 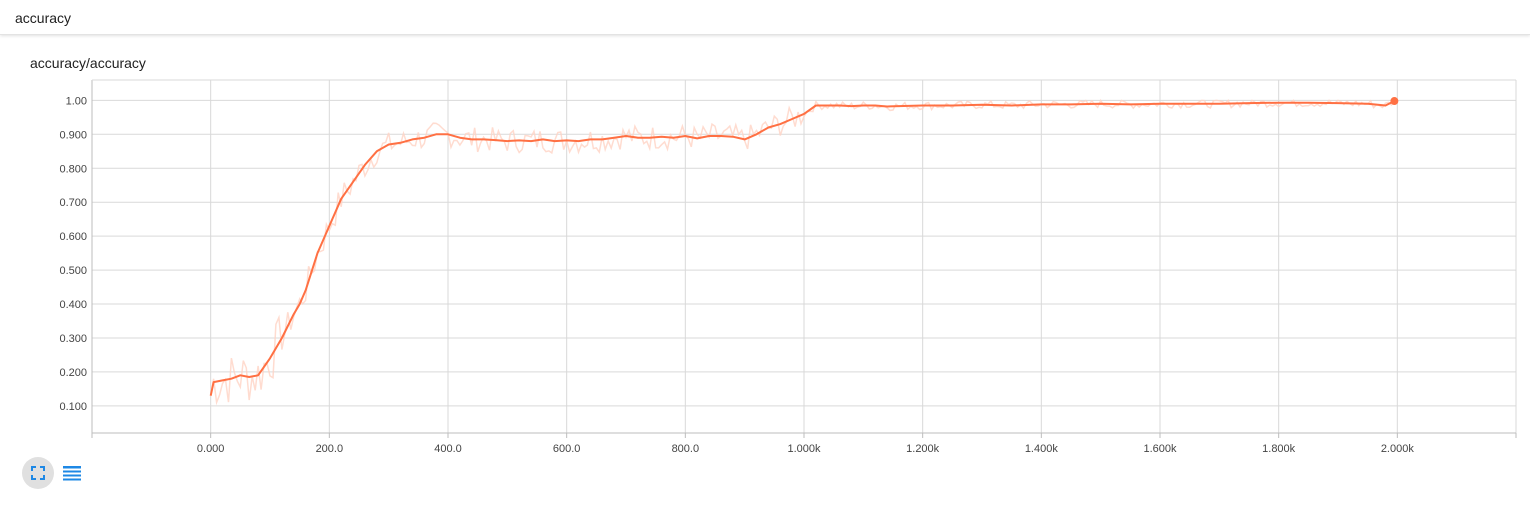 What do you see at coordinates (330, 449) in the screenshot?
I see `x-tick-label: 200.0` at bounding box center [330, 449].